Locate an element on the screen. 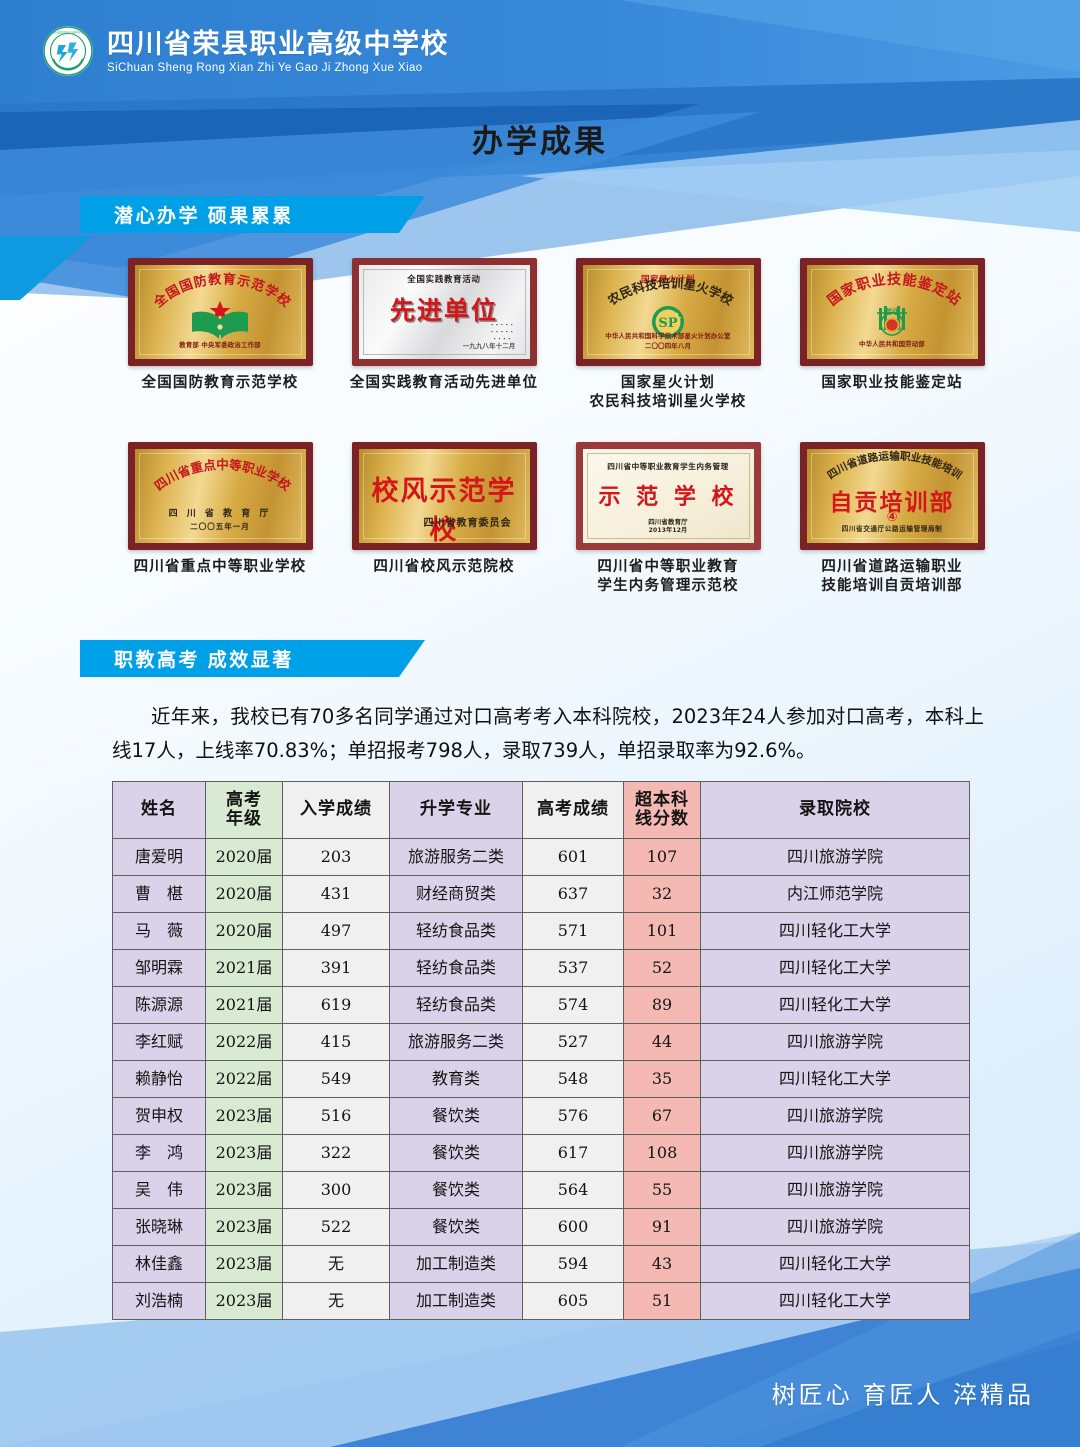 The width and height of the screenshot is (1080, 1447). cell-gaokao-score: 571 is located at coordinates (573, 931).